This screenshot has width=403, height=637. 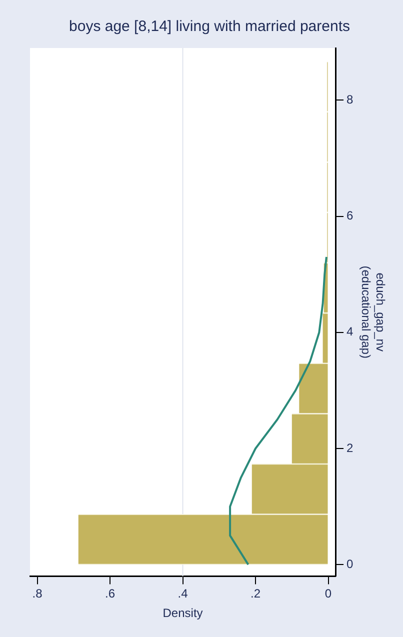 What do you see at coordinates (328, 593) in the screenshot?
I see `x-tick-label: 0` at bounding box center [328, 593].